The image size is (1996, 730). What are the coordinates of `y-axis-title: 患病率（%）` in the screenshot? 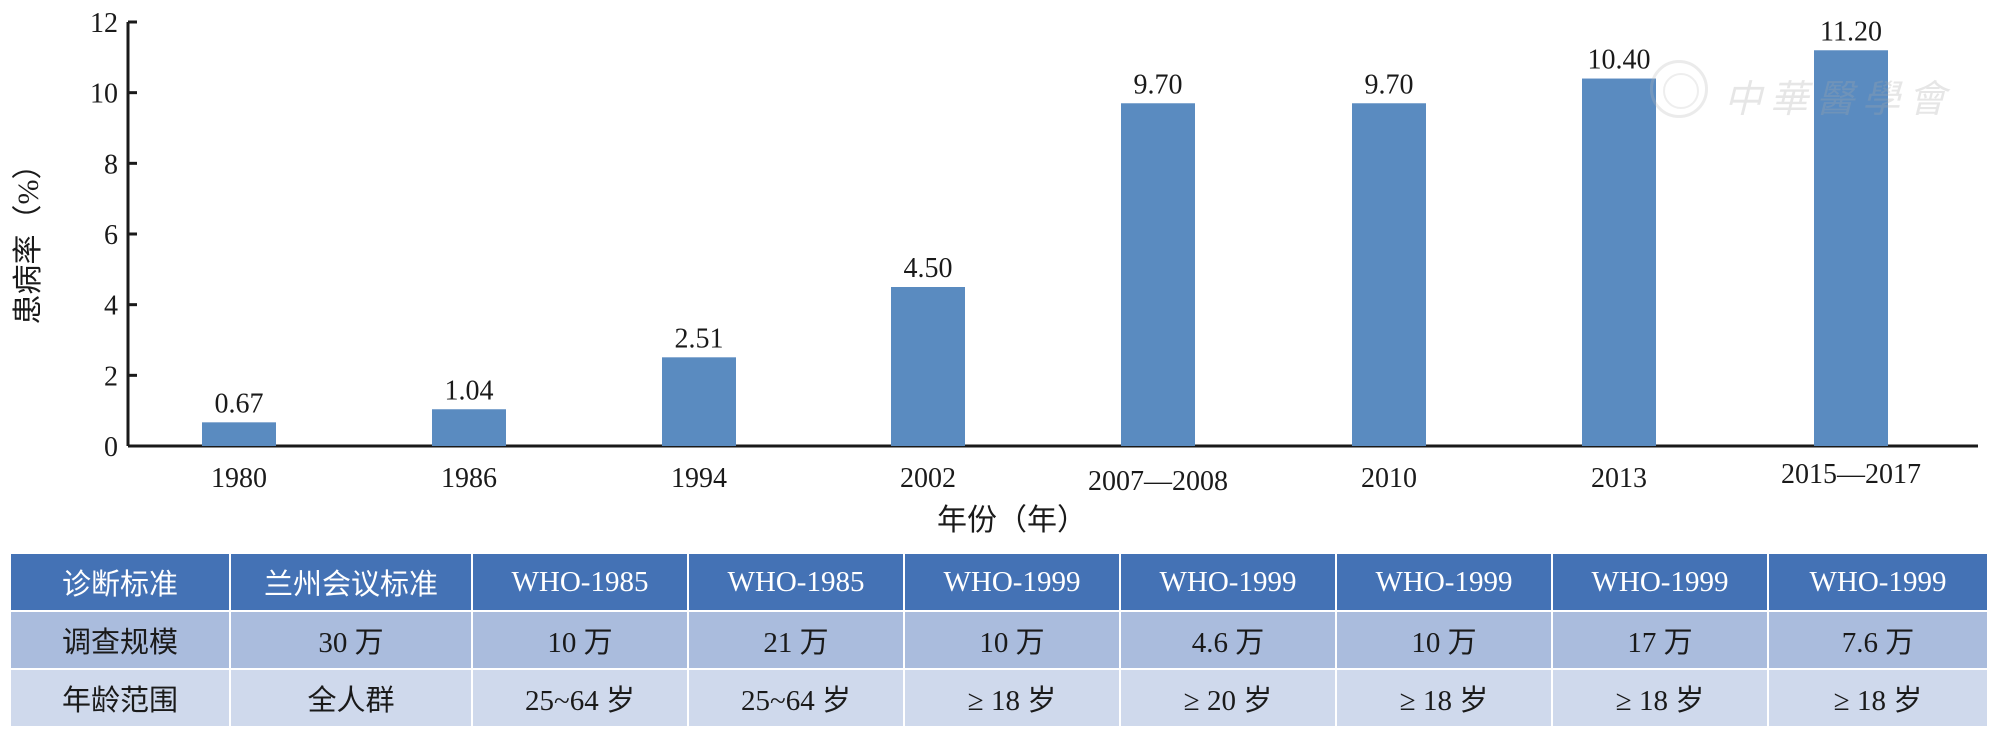 It's located at (28, 237).